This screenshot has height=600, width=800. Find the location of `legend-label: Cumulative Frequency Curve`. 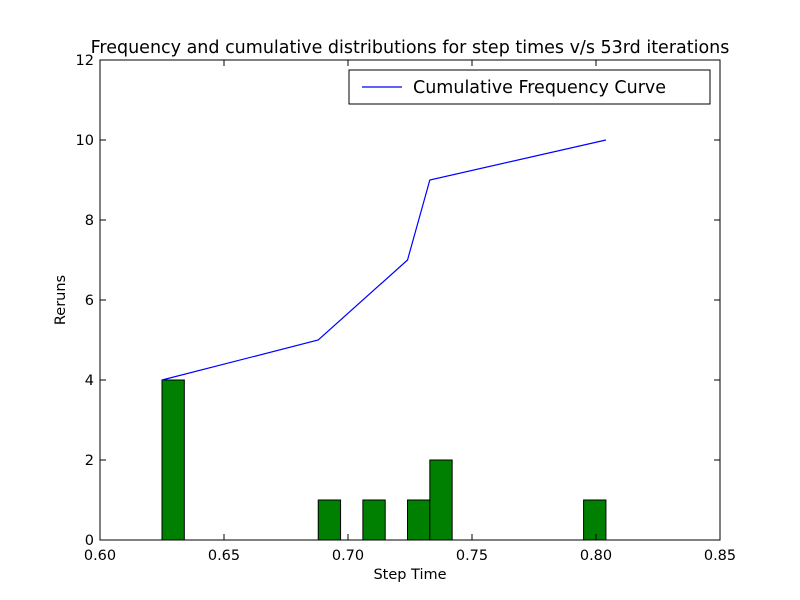

legend-label: Cumulative Frequency Curve is located at coordinates (539, 88).